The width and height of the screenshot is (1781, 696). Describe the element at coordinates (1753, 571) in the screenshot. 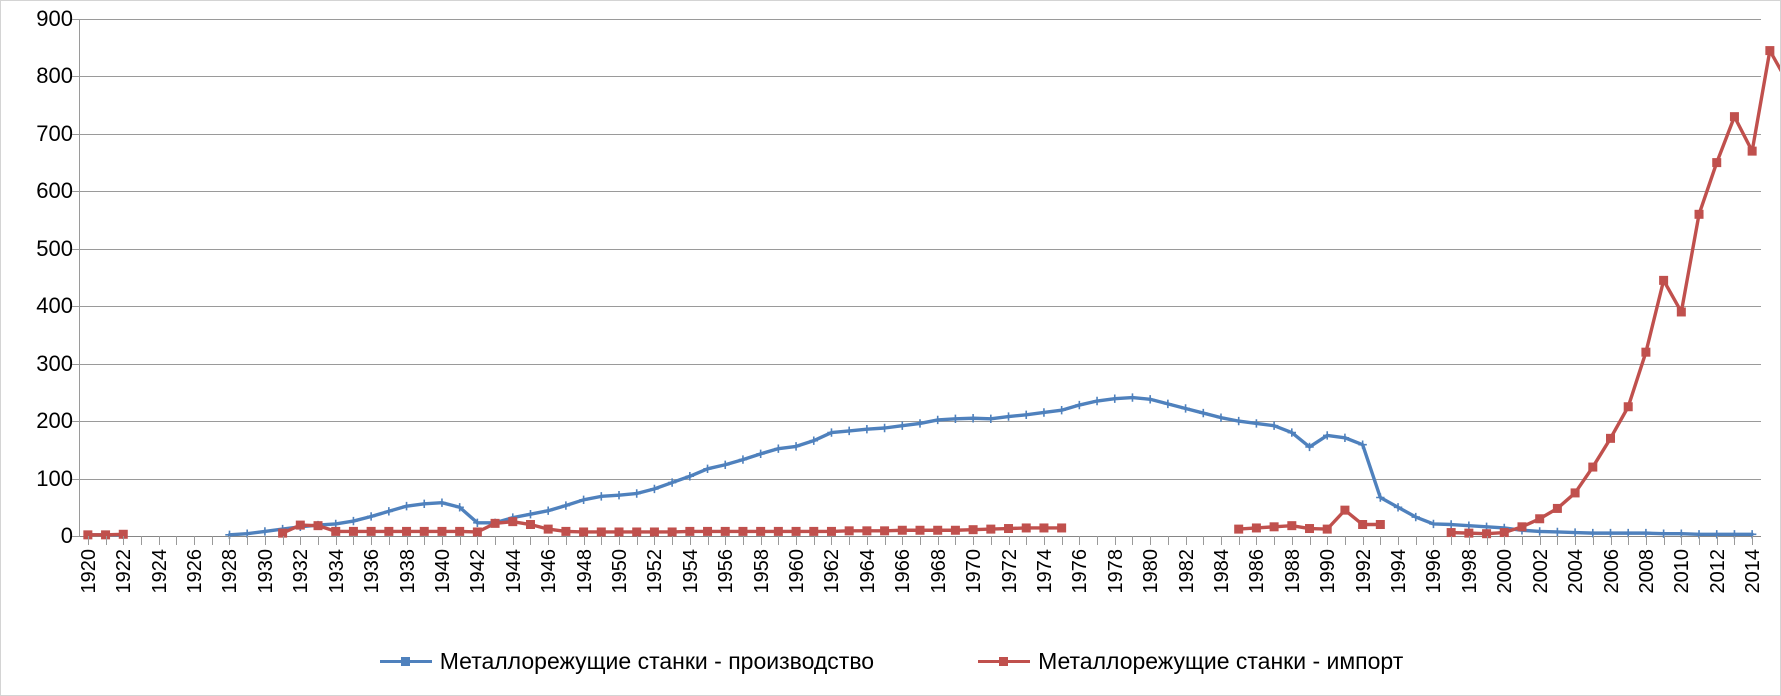

I see `x-tick-label: 2014` at that location.